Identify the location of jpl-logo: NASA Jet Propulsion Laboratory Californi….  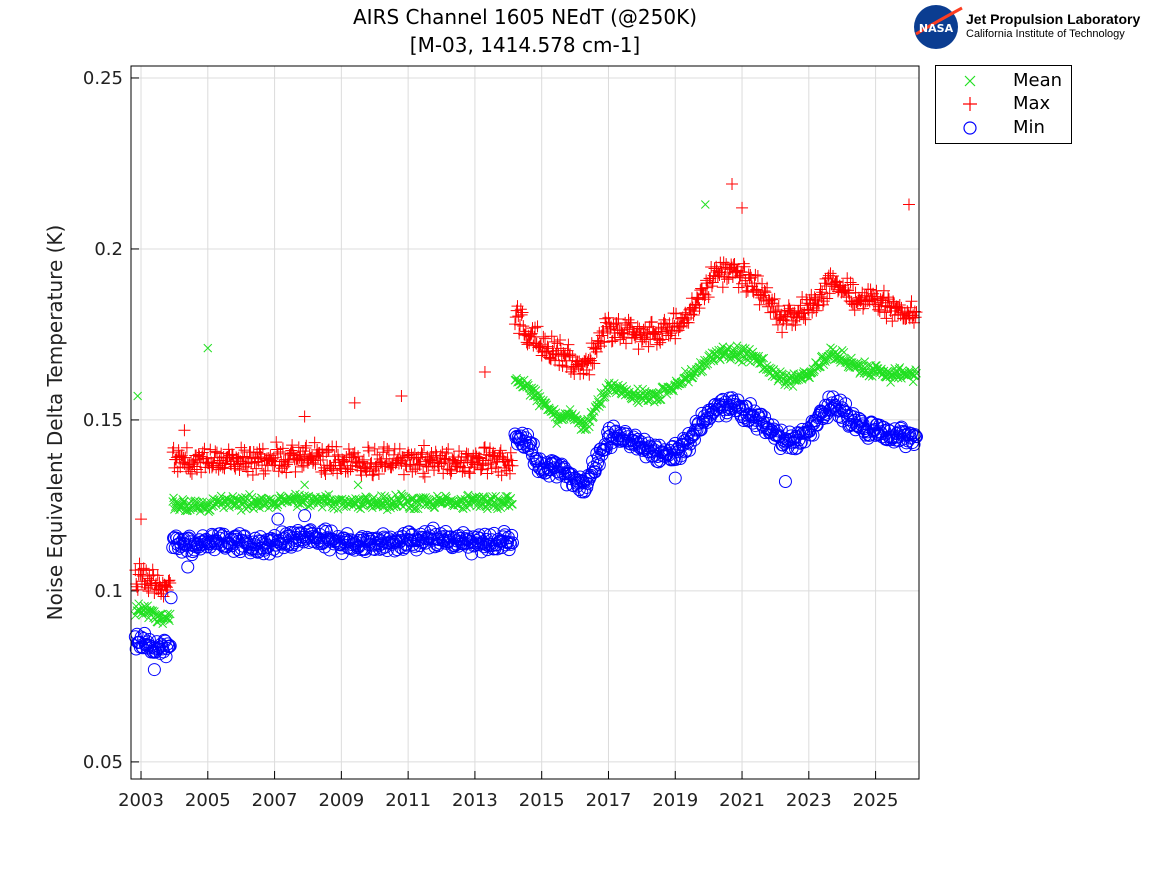
(1037, 27).